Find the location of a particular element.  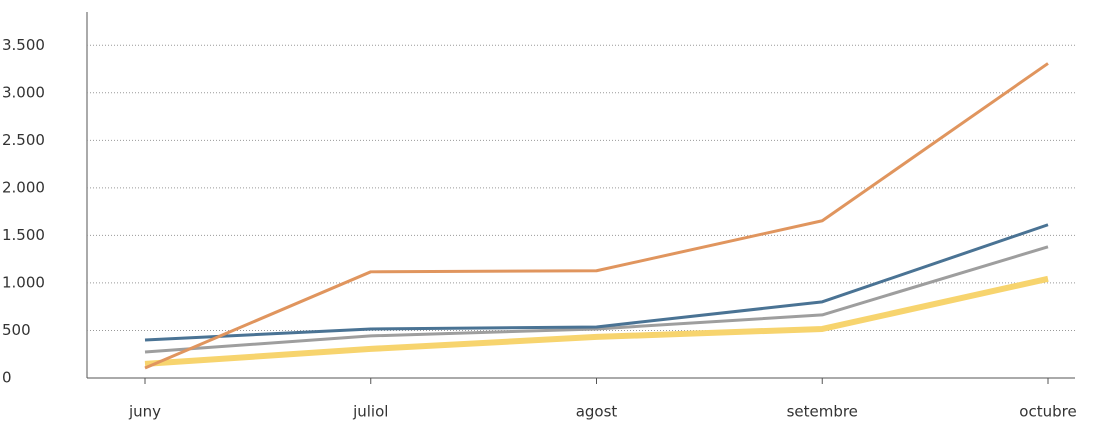

x-tick-label: juny is located at coordinates (144, 412).